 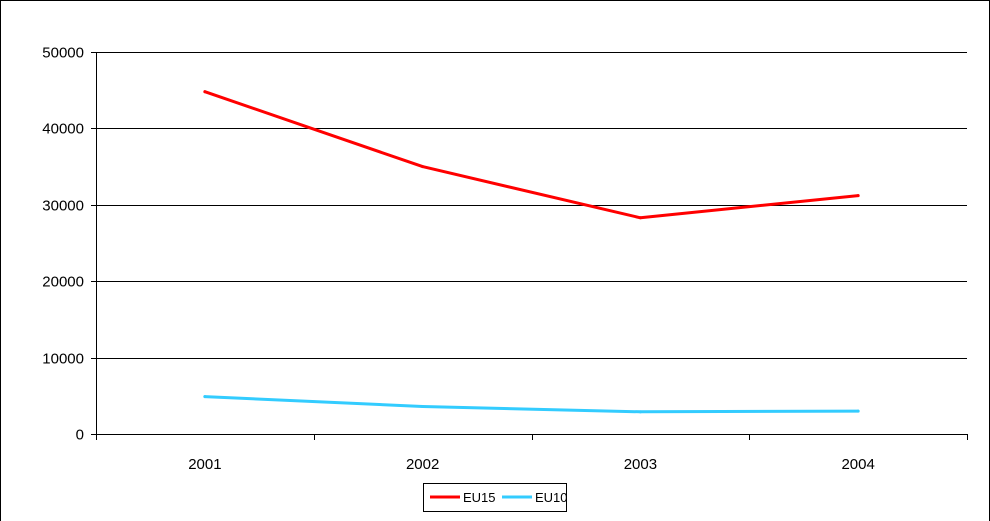 I want to click on series-line-eu10, so click(x=531, y=404).